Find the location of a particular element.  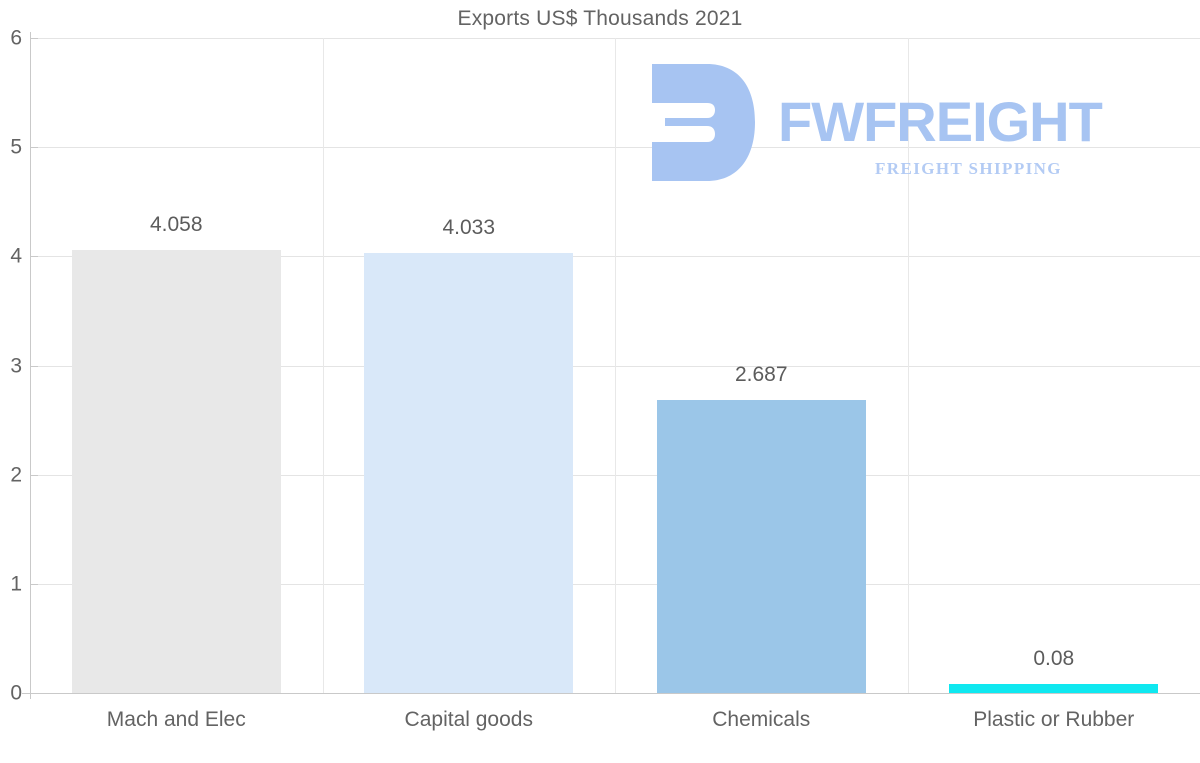

y-axis-tick-label: 3 is located at coordinates (16, 365).